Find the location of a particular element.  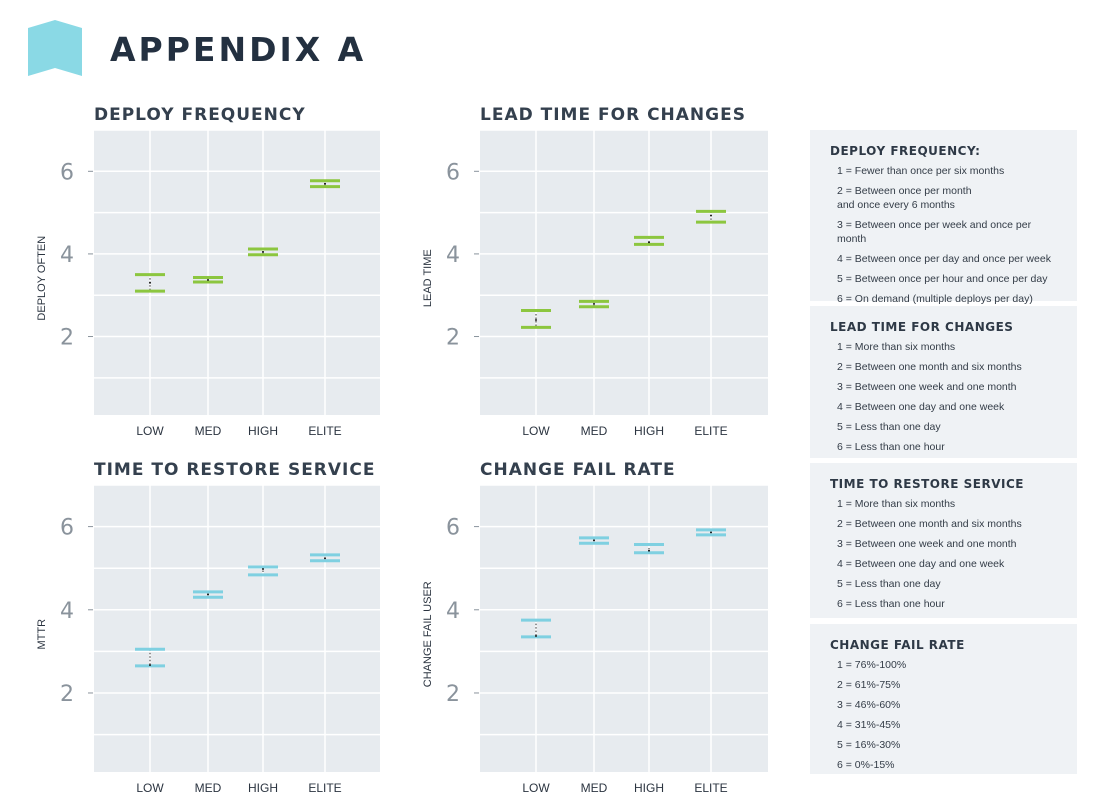

legend-item: 6 = 0%-15% is located at coordinates (866, 765).